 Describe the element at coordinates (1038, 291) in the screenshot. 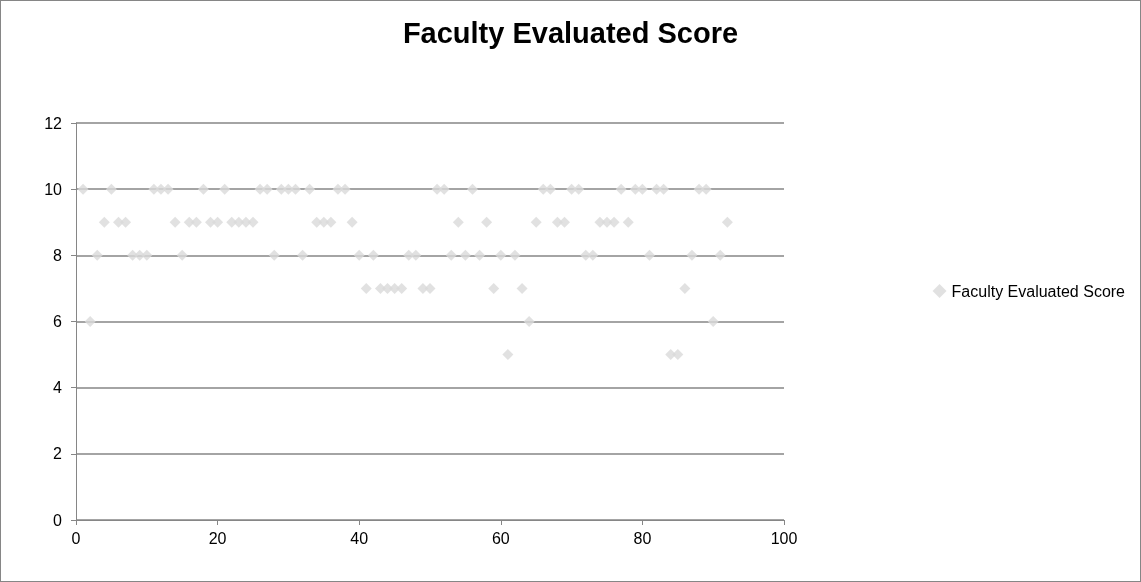

I see `legend-label: Faculty Evaluated Score` at that location.